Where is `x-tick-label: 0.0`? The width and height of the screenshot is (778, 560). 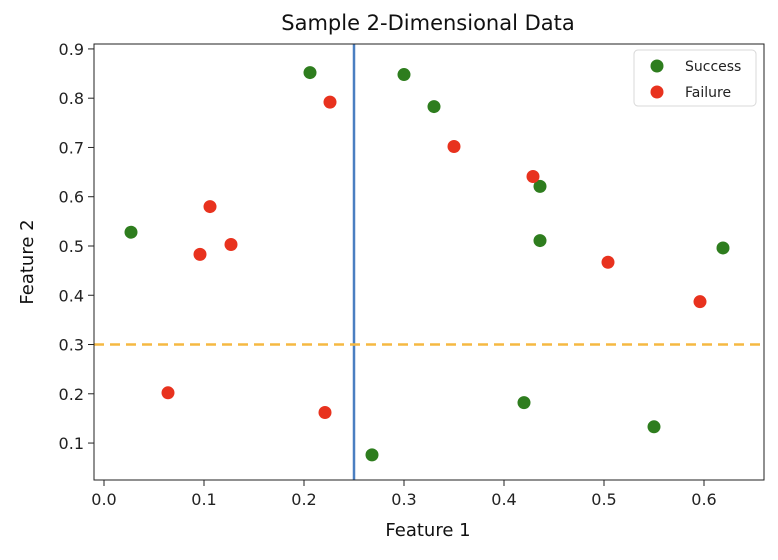 x-tick-label: 0.0 is located at coordinates (103, 499).